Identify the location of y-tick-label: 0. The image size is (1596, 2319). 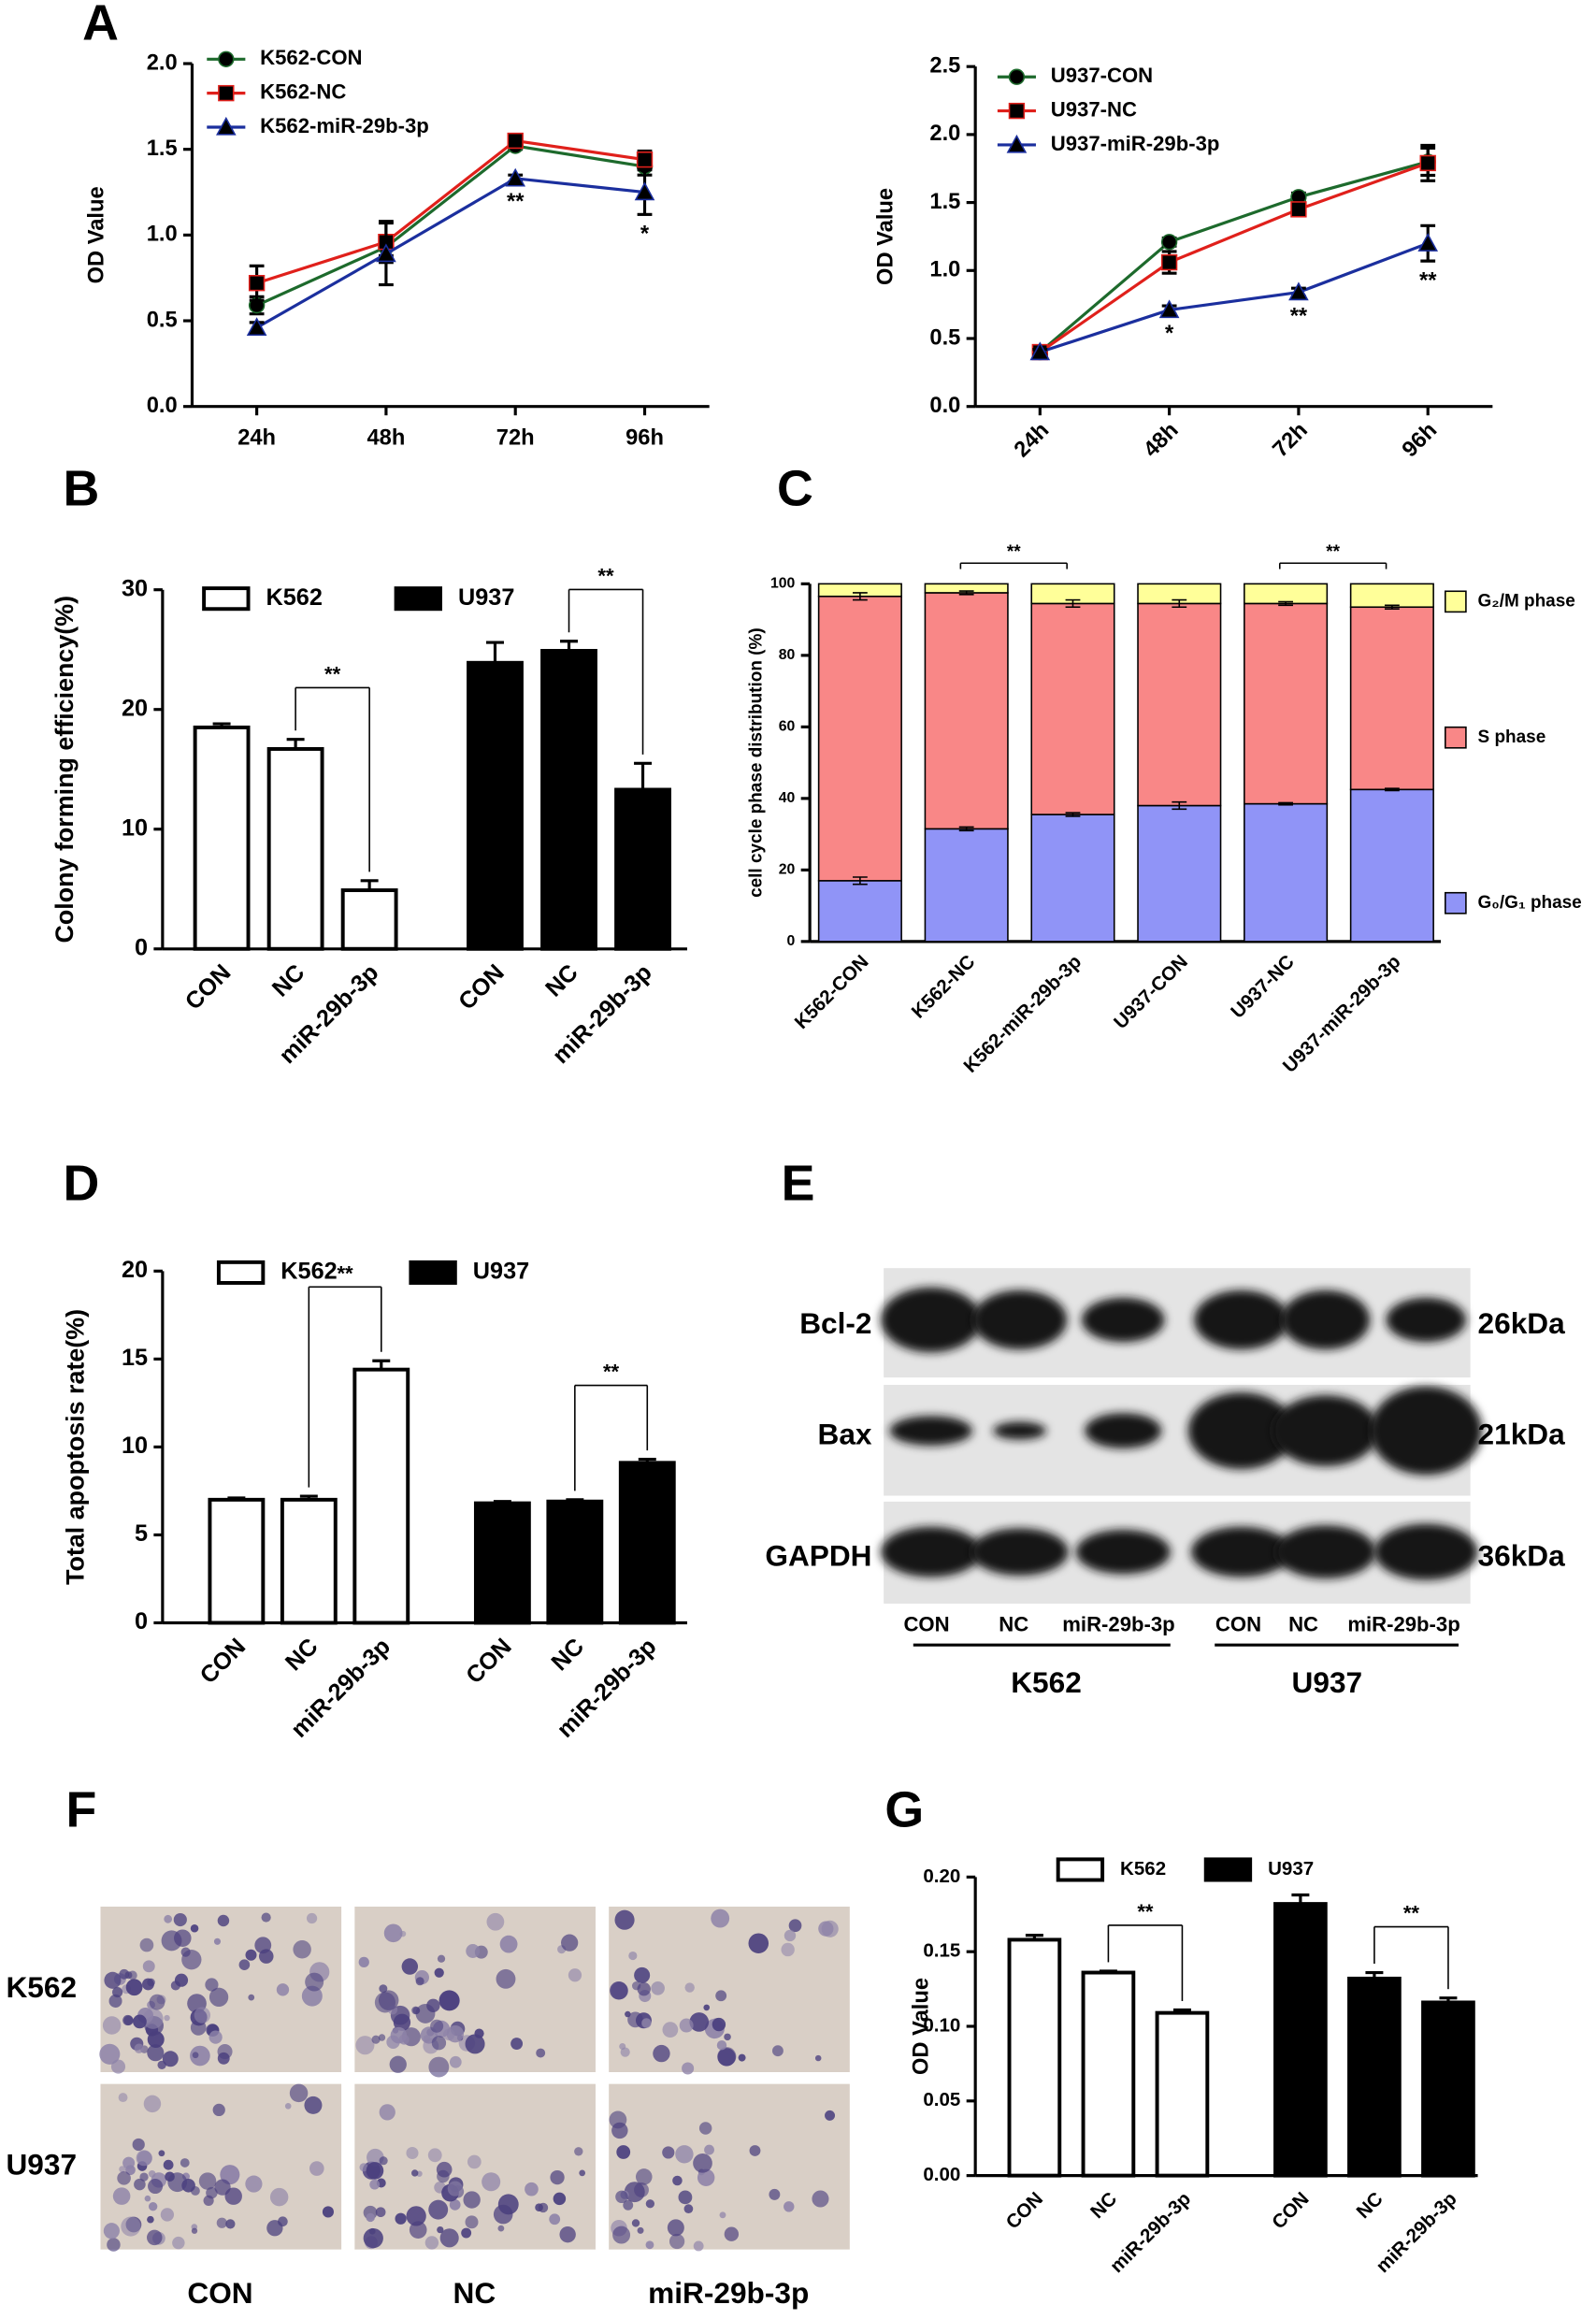
(141, 947).